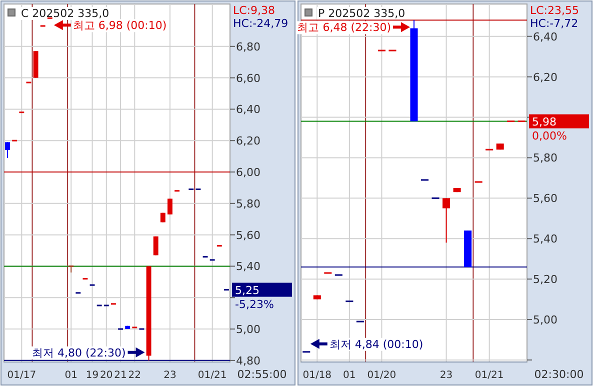 Image resolution: width=594 pixels, height=386 pixels. Describe the element at coordinates (554, 23) in the screenshot. I see `text: HC:-7,72` at that location.